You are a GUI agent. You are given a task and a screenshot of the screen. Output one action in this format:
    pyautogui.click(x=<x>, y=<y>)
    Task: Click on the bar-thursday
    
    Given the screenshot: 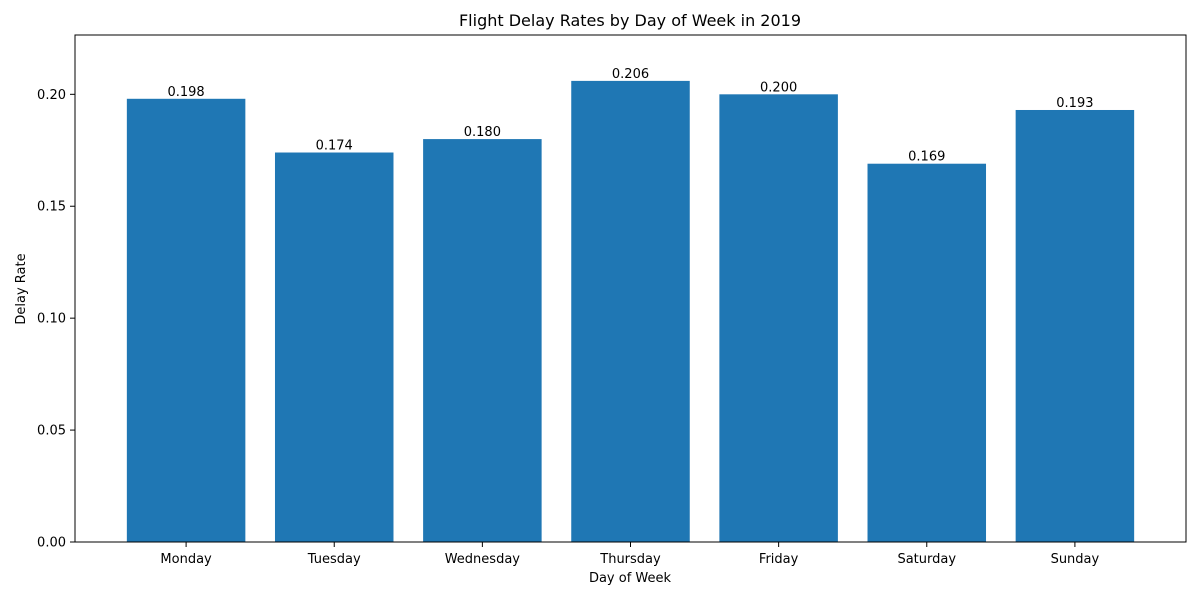 What is the action you would take?
    pyautogui.click(x=630, y=311)
    